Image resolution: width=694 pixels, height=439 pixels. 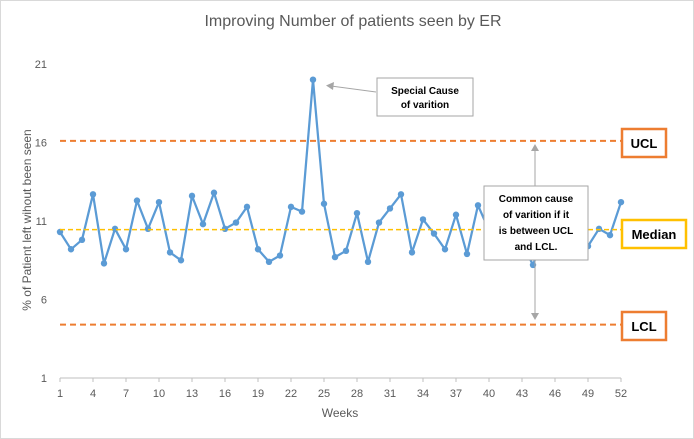 I want to click on median-label-box, so click(x=654, y=234).